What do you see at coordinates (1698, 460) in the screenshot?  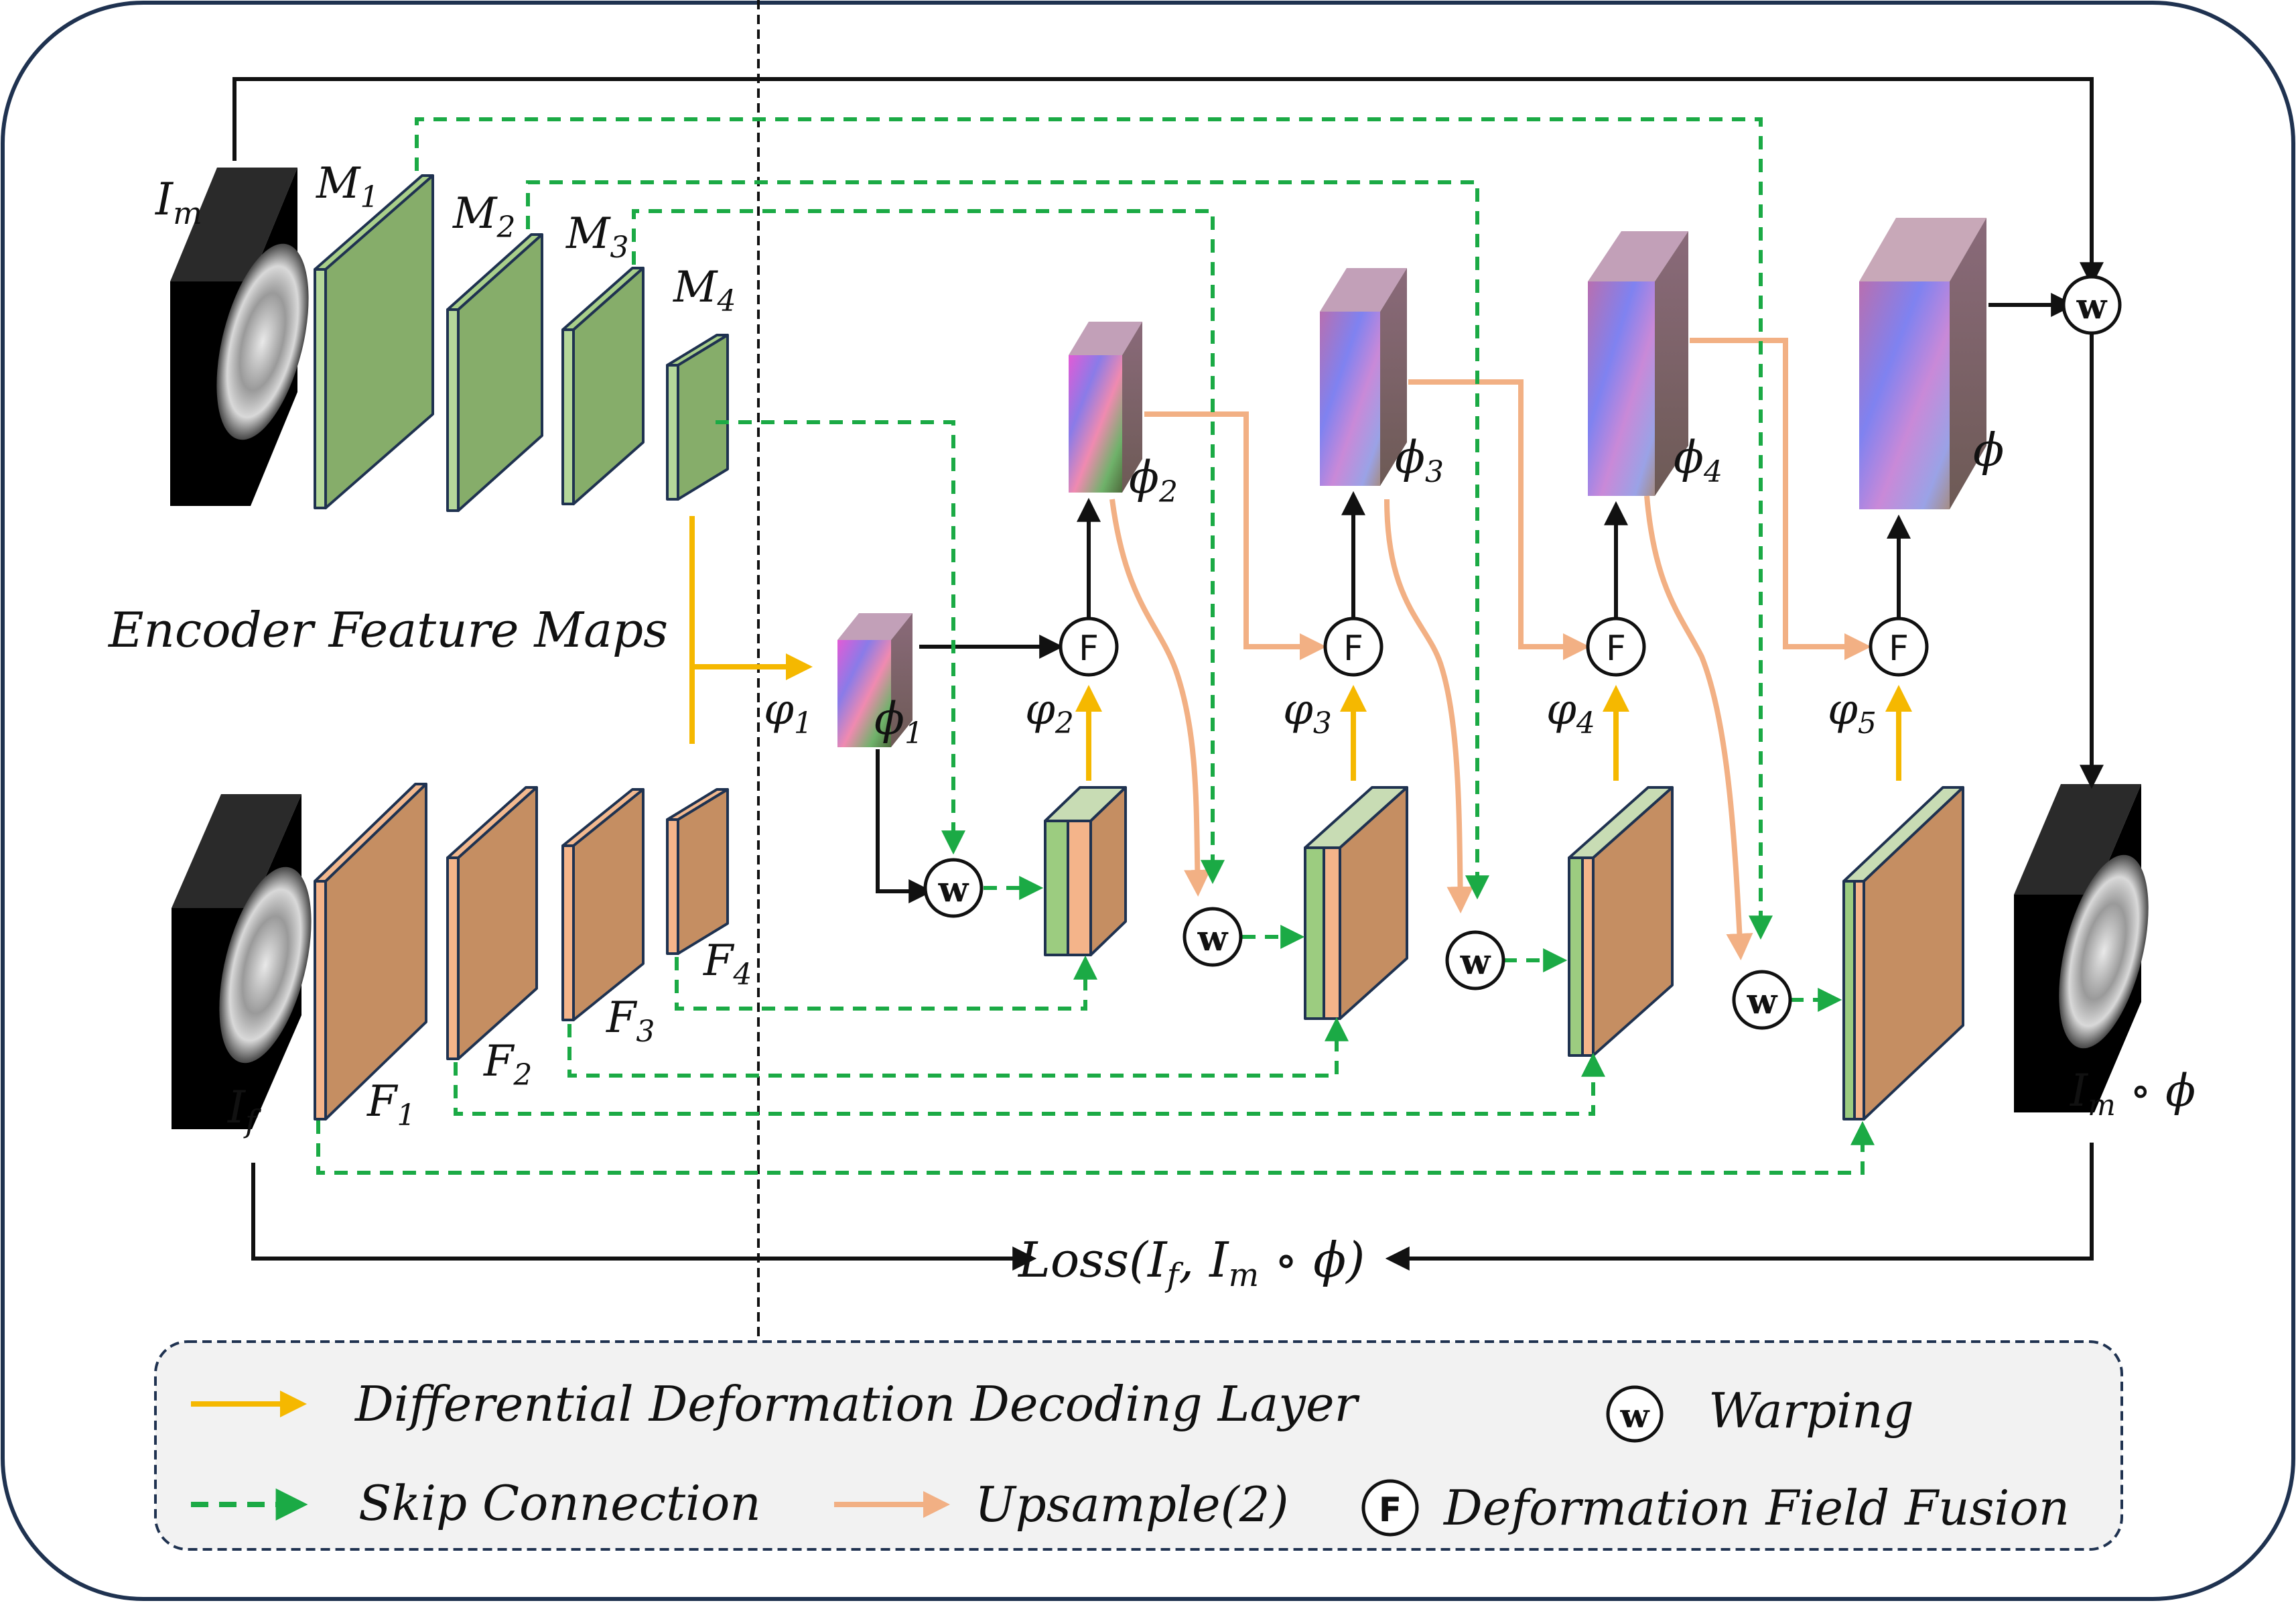 I see `label-phi4: ϕ4` at bounding box center [1698, 460].